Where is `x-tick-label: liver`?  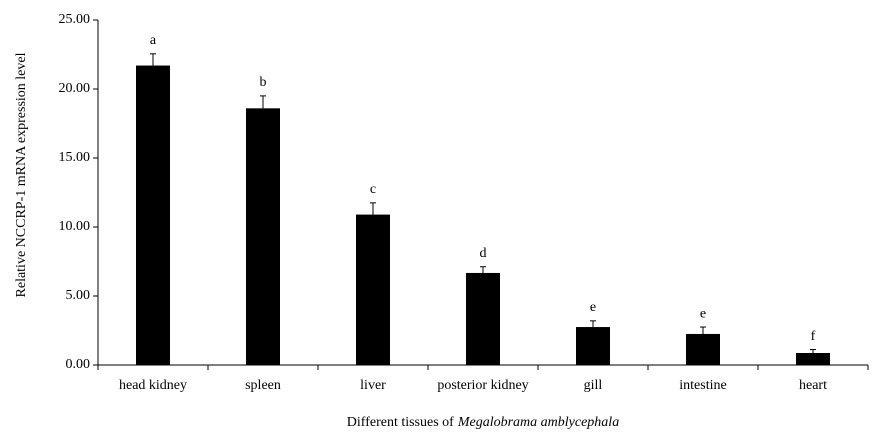
x-tick-label: liver is located at coordinates (373, 385).